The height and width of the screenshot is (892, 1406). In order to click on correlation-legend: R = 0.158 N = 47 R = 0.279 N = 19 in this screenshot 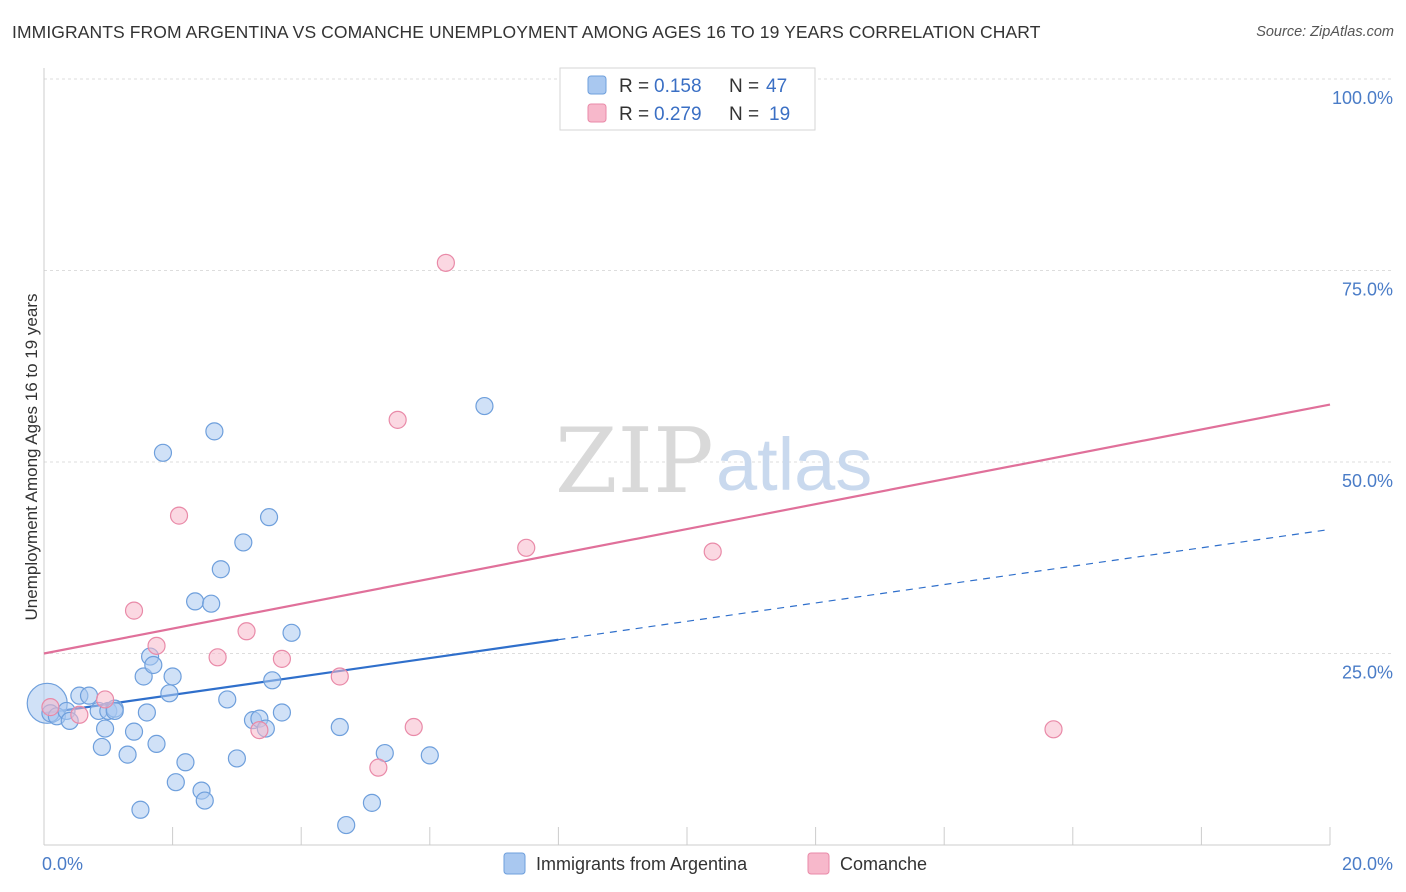, I will do `click(687, 99)`.